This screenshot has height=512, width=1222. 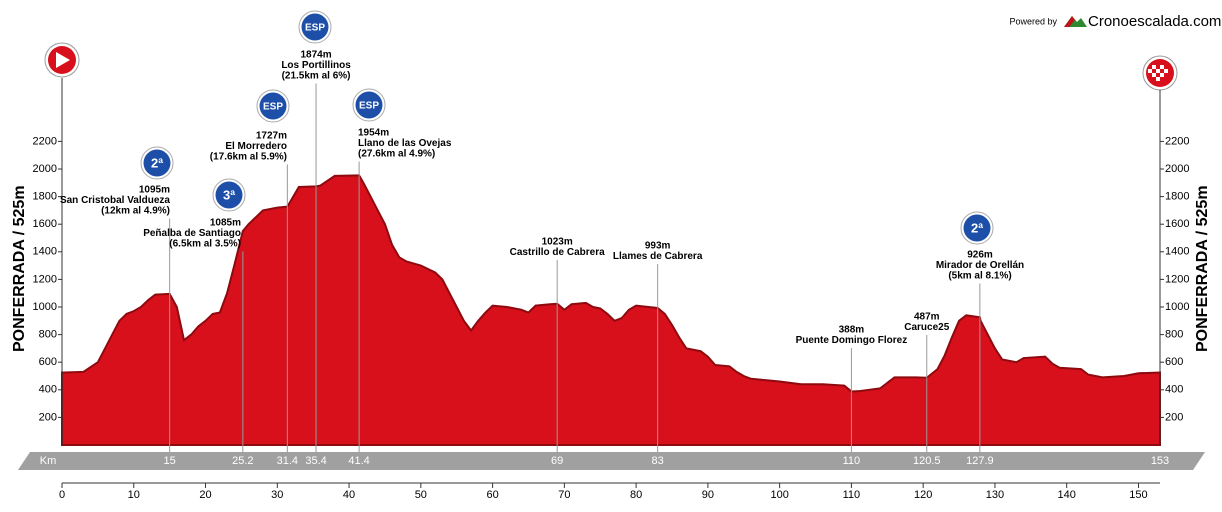 What do you see at coordinates (45, 224) in the screenshot?
I see `y-tick-label: 1600` at bounding box center [45, 224].